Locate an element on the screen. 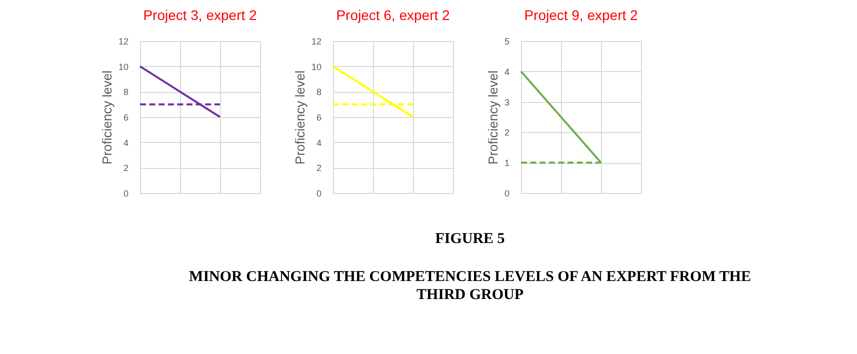  chart-title: Project 3, expert 2 is located at coordinates (200, 15).